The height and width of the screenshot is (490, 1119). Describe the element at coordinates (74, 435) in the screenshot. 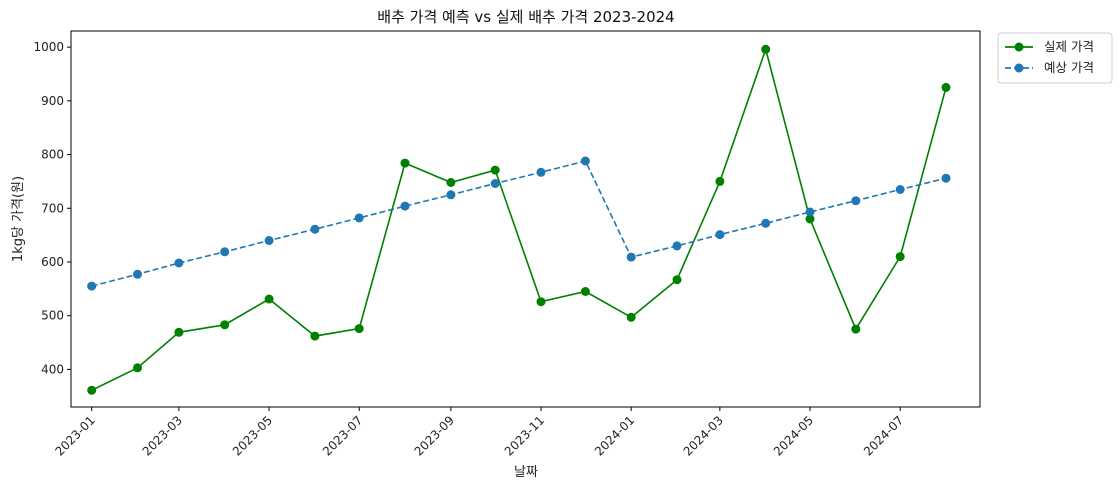

I see `x-tick-label: 2023-01` at that location.